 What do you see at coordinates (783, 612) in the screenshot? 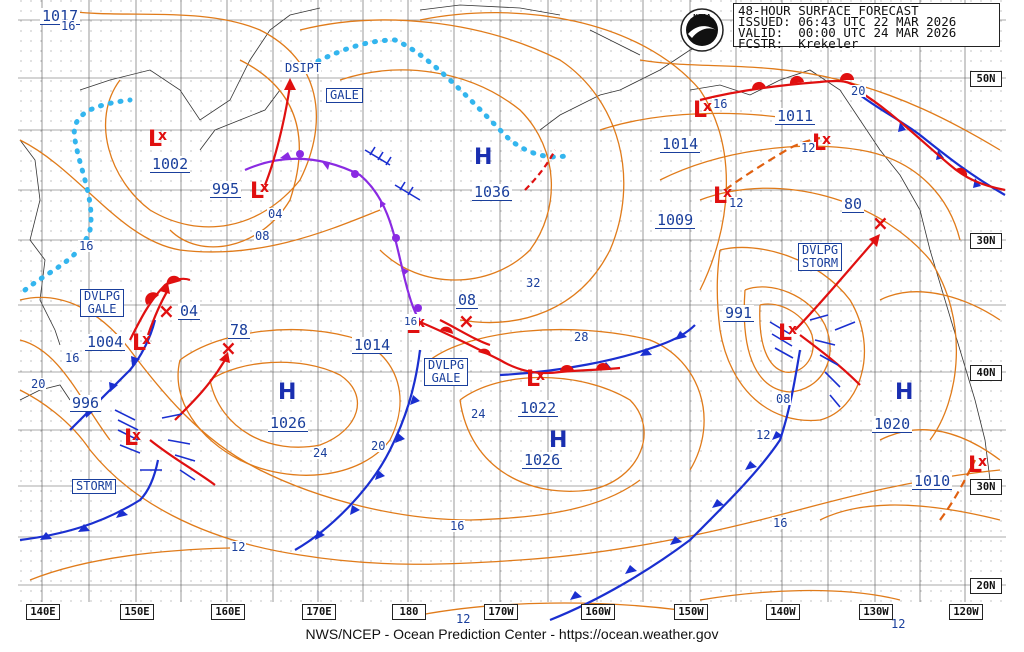
I see `longitude-label: 140W` at bounding box center [783, 612].